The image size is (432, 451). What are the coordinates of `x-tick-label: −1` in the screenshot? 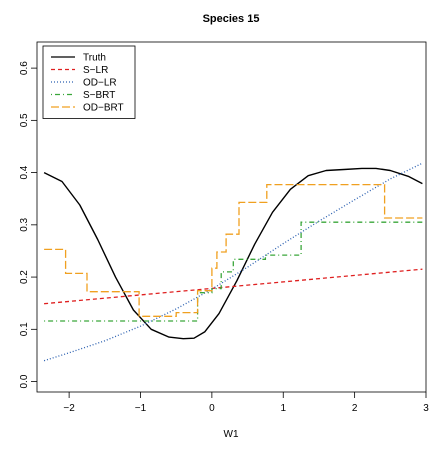 It's located at (141, 408).